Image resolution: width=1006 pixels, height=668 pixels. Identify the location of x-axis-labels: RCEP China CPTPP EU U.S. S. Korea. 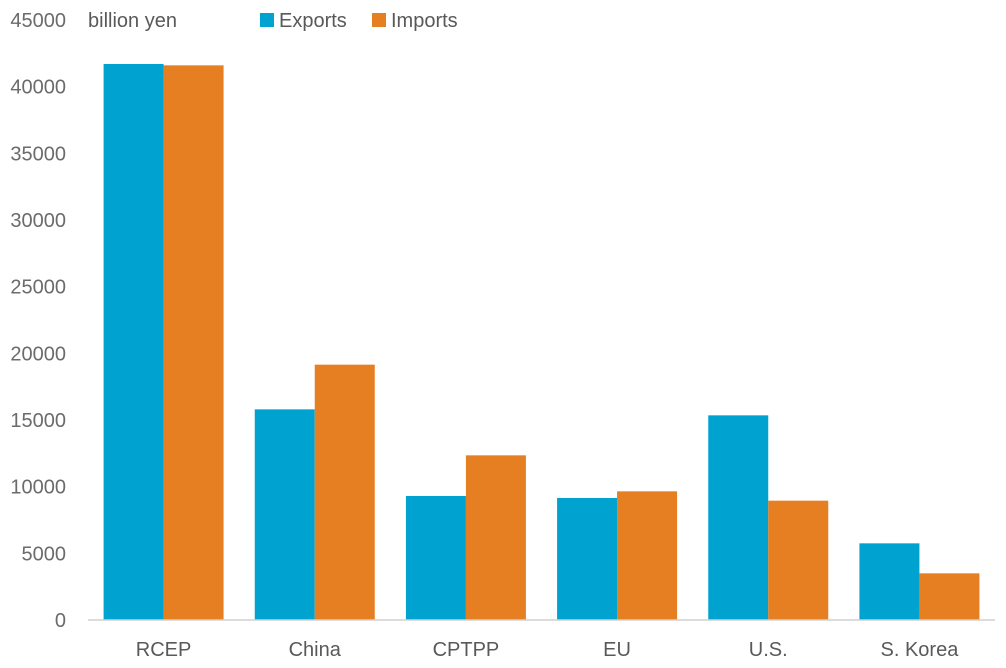
(547, 650).